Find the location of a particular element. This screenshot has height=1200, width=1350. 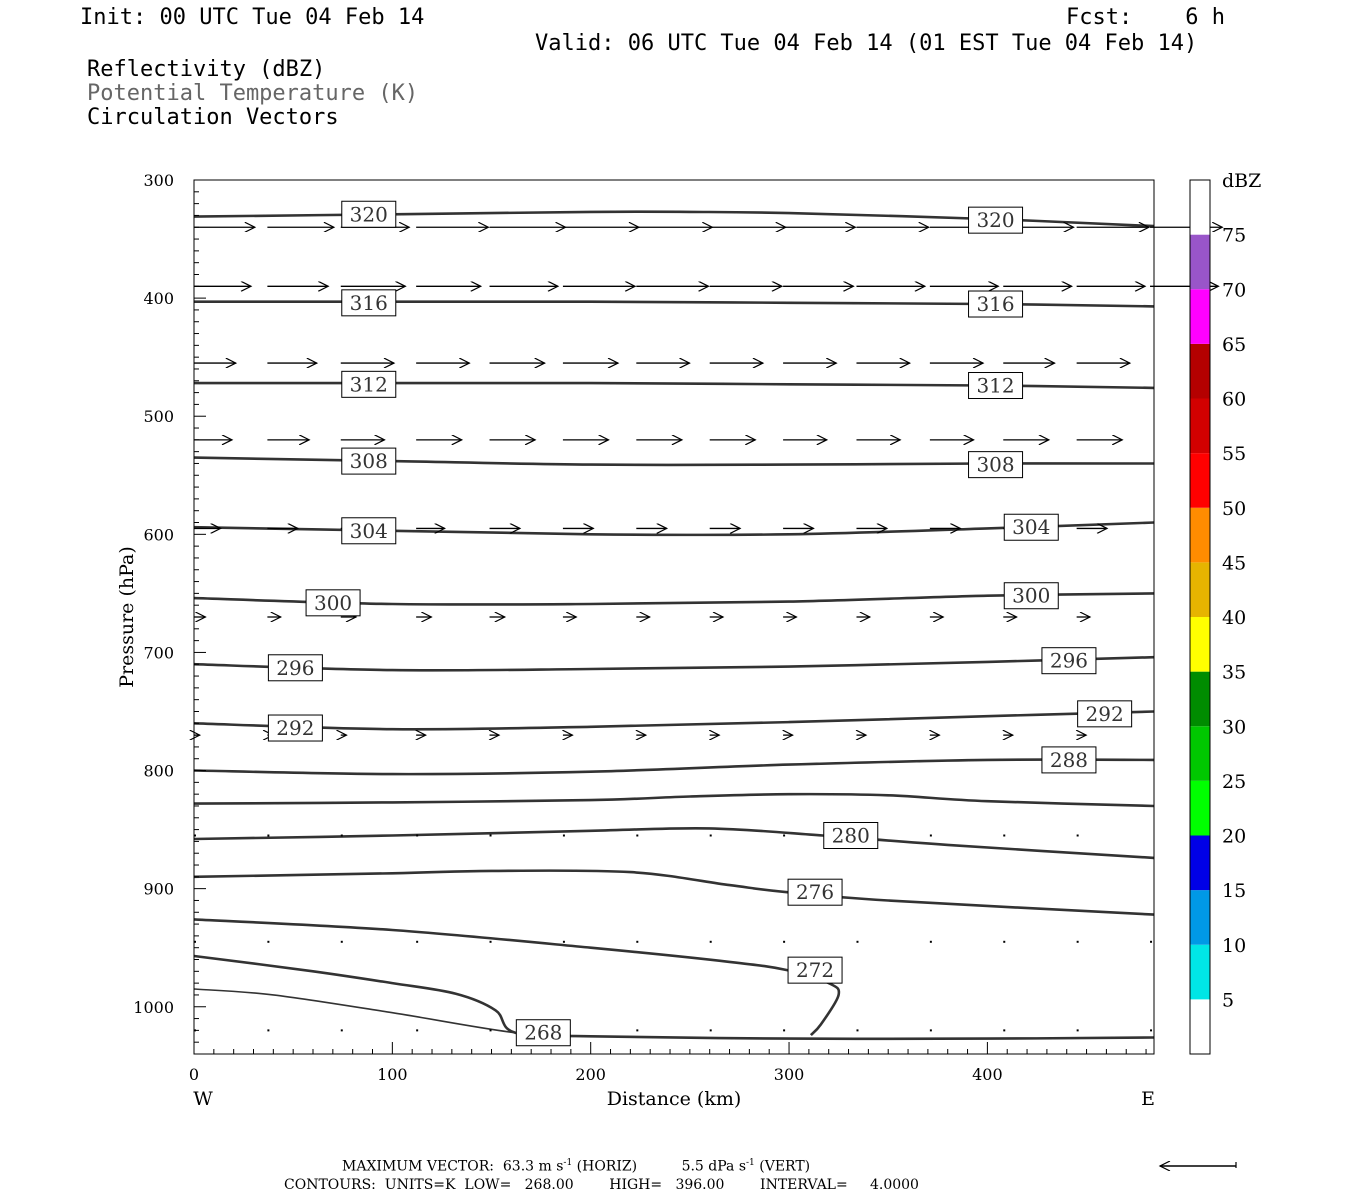

x-tick-label: 300 is located at coordinates (789, 1074).